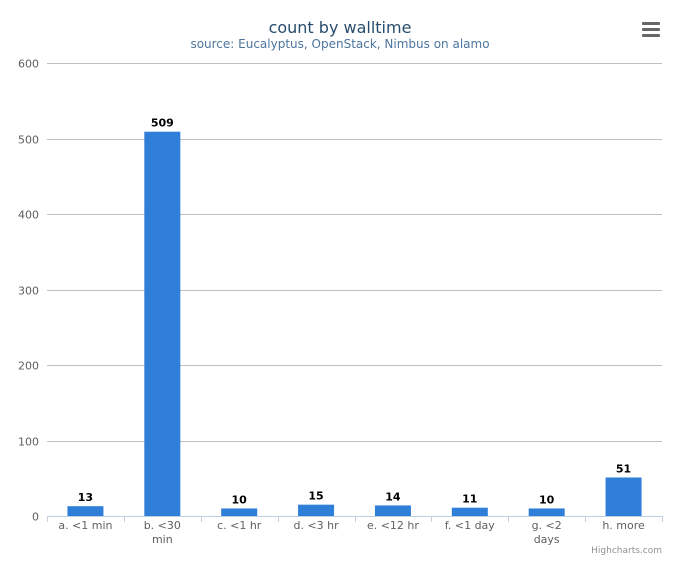 This screenshot has width=680, height=566. Describe the element at coordinates (393, 496) in the screenshot. I see `data-label: 14` at that location.